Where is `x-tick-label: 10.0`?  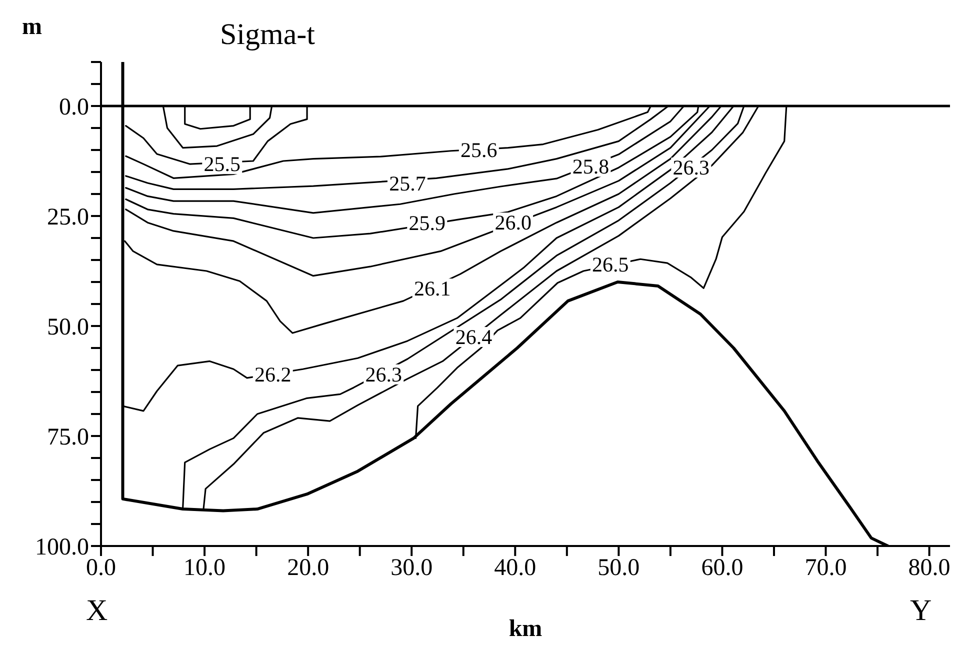
x-tick-label: 10.0 is located at coordinates (205, 568).